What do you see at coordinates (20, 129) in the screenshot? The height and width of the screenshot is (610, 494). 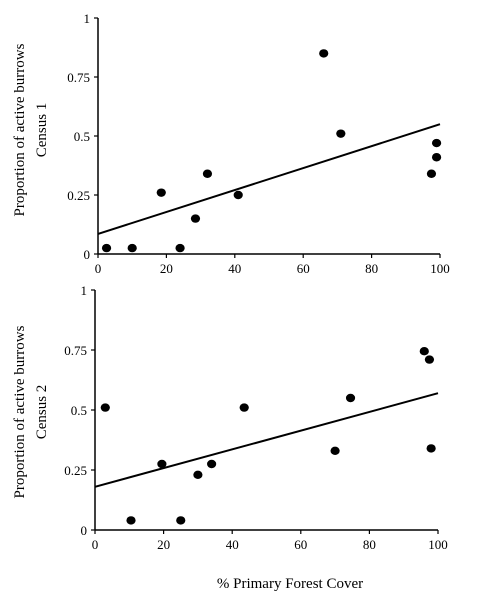 I see `y-axis-title-census-1: Proportion of active burrows` at bounding box center [20, 129].